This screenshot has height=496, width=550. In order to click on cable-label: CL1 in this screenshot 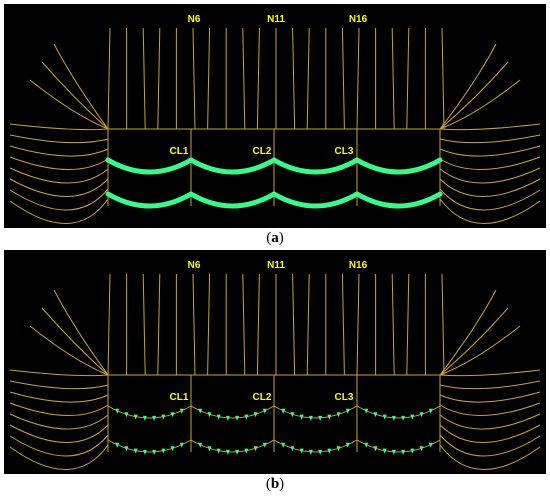, I will do `click(179, 397)`.